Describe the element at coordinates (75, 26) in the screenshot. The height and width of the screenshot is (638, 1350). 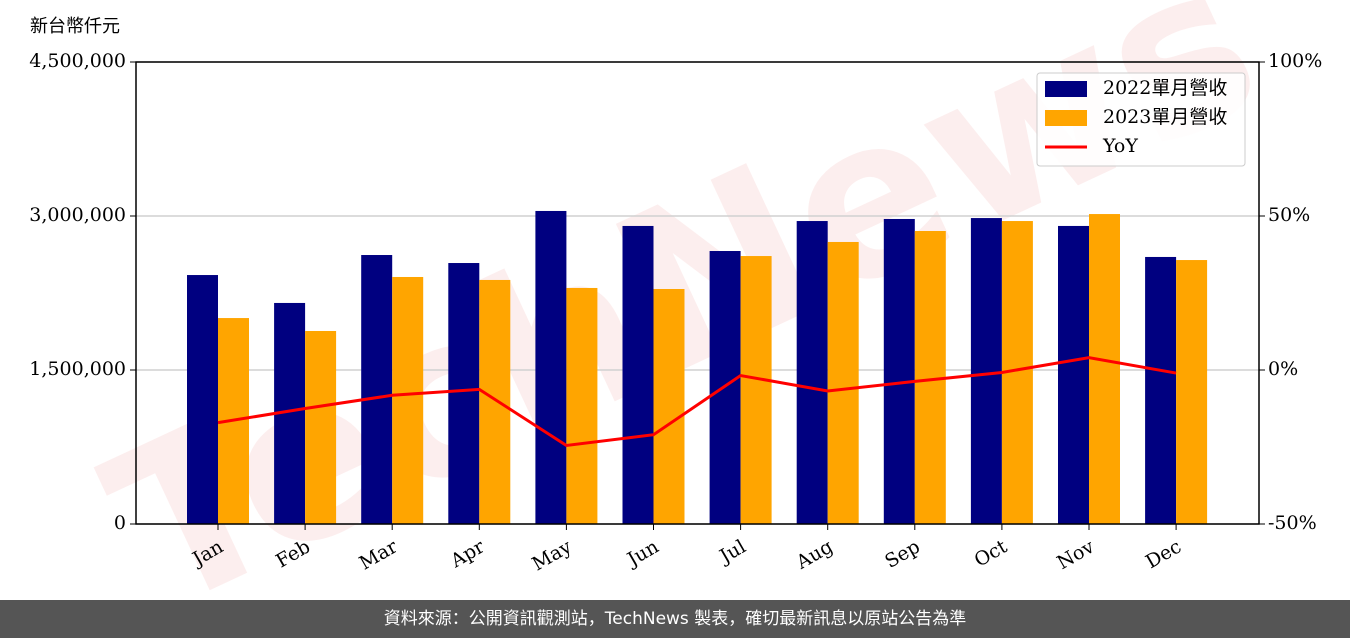
I see `y-axis-label: 新台幣仟元` at that location.